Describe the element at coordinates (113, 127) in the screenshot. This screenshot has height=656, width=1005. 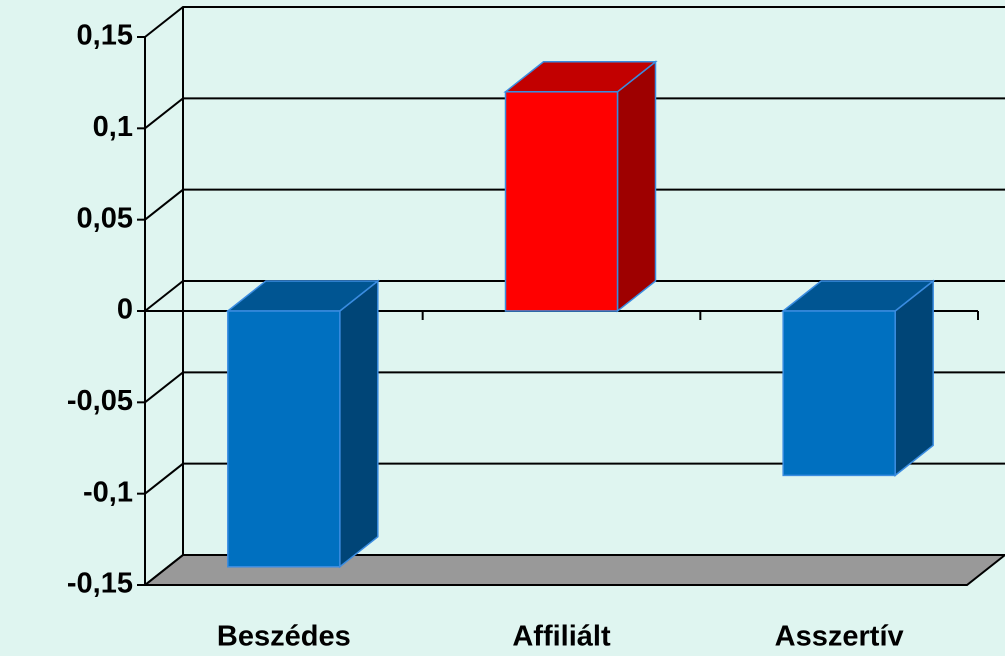
I see `y-tick-label: 0,1` at that location.